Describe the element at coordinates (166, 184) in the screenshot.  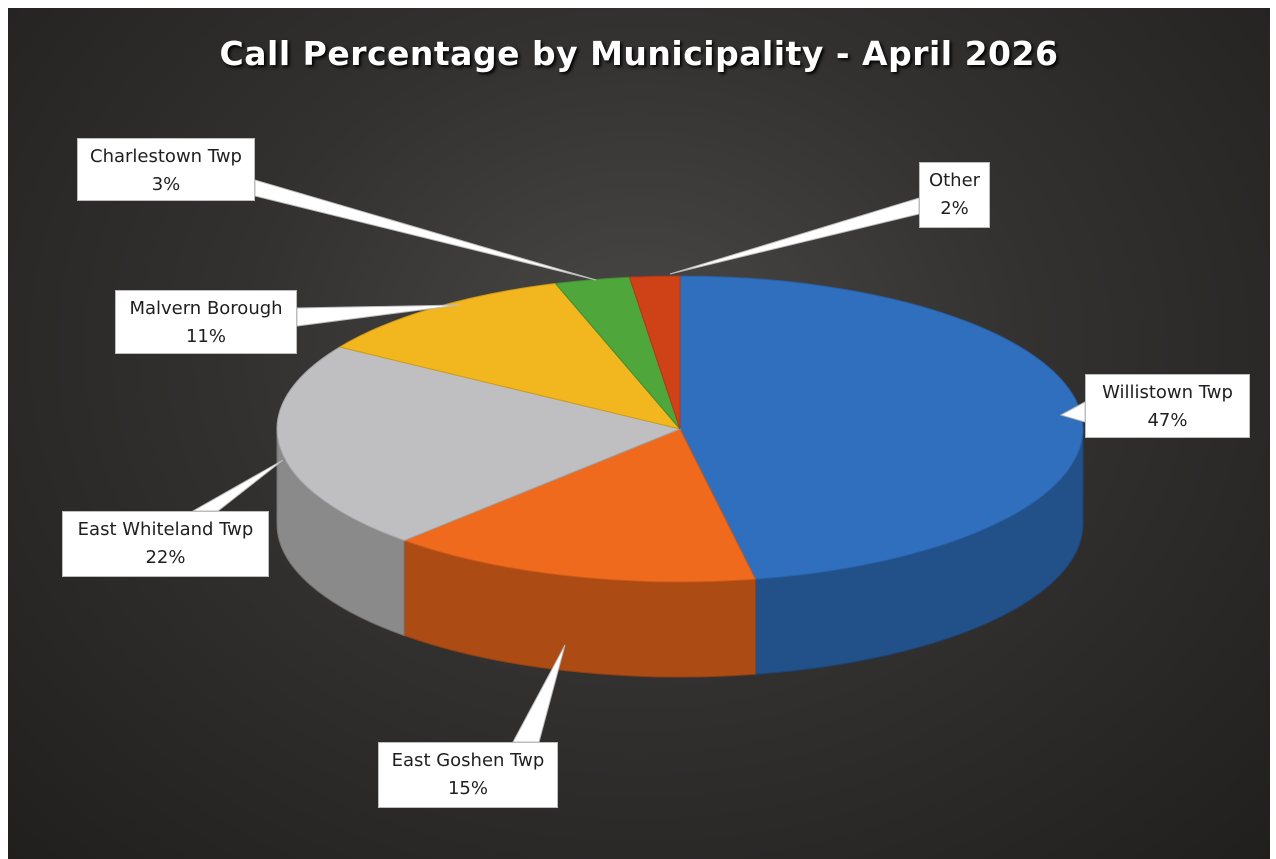
I see `slice-value: 3%` at that location.